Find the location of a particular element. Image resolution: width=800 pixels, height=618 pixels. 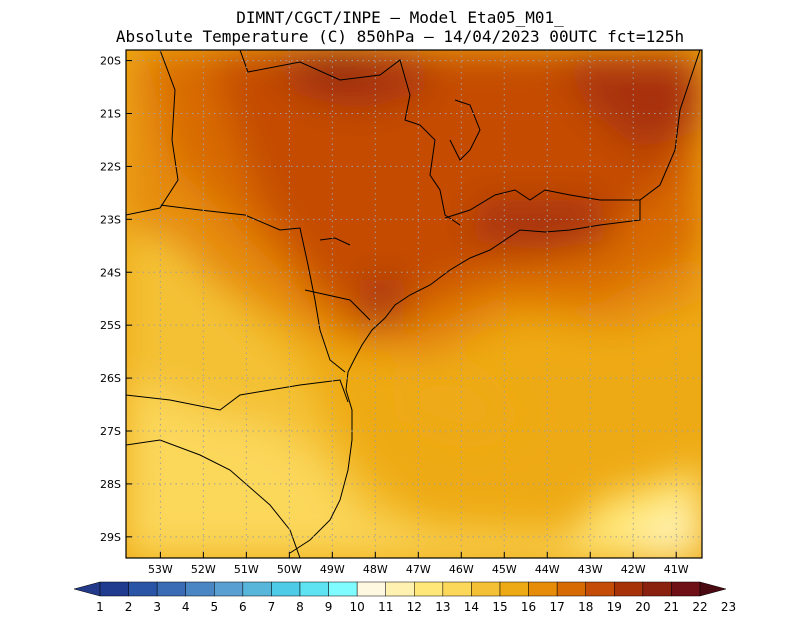

lon-tick-label: 45W is located at coordinates (504, 569).